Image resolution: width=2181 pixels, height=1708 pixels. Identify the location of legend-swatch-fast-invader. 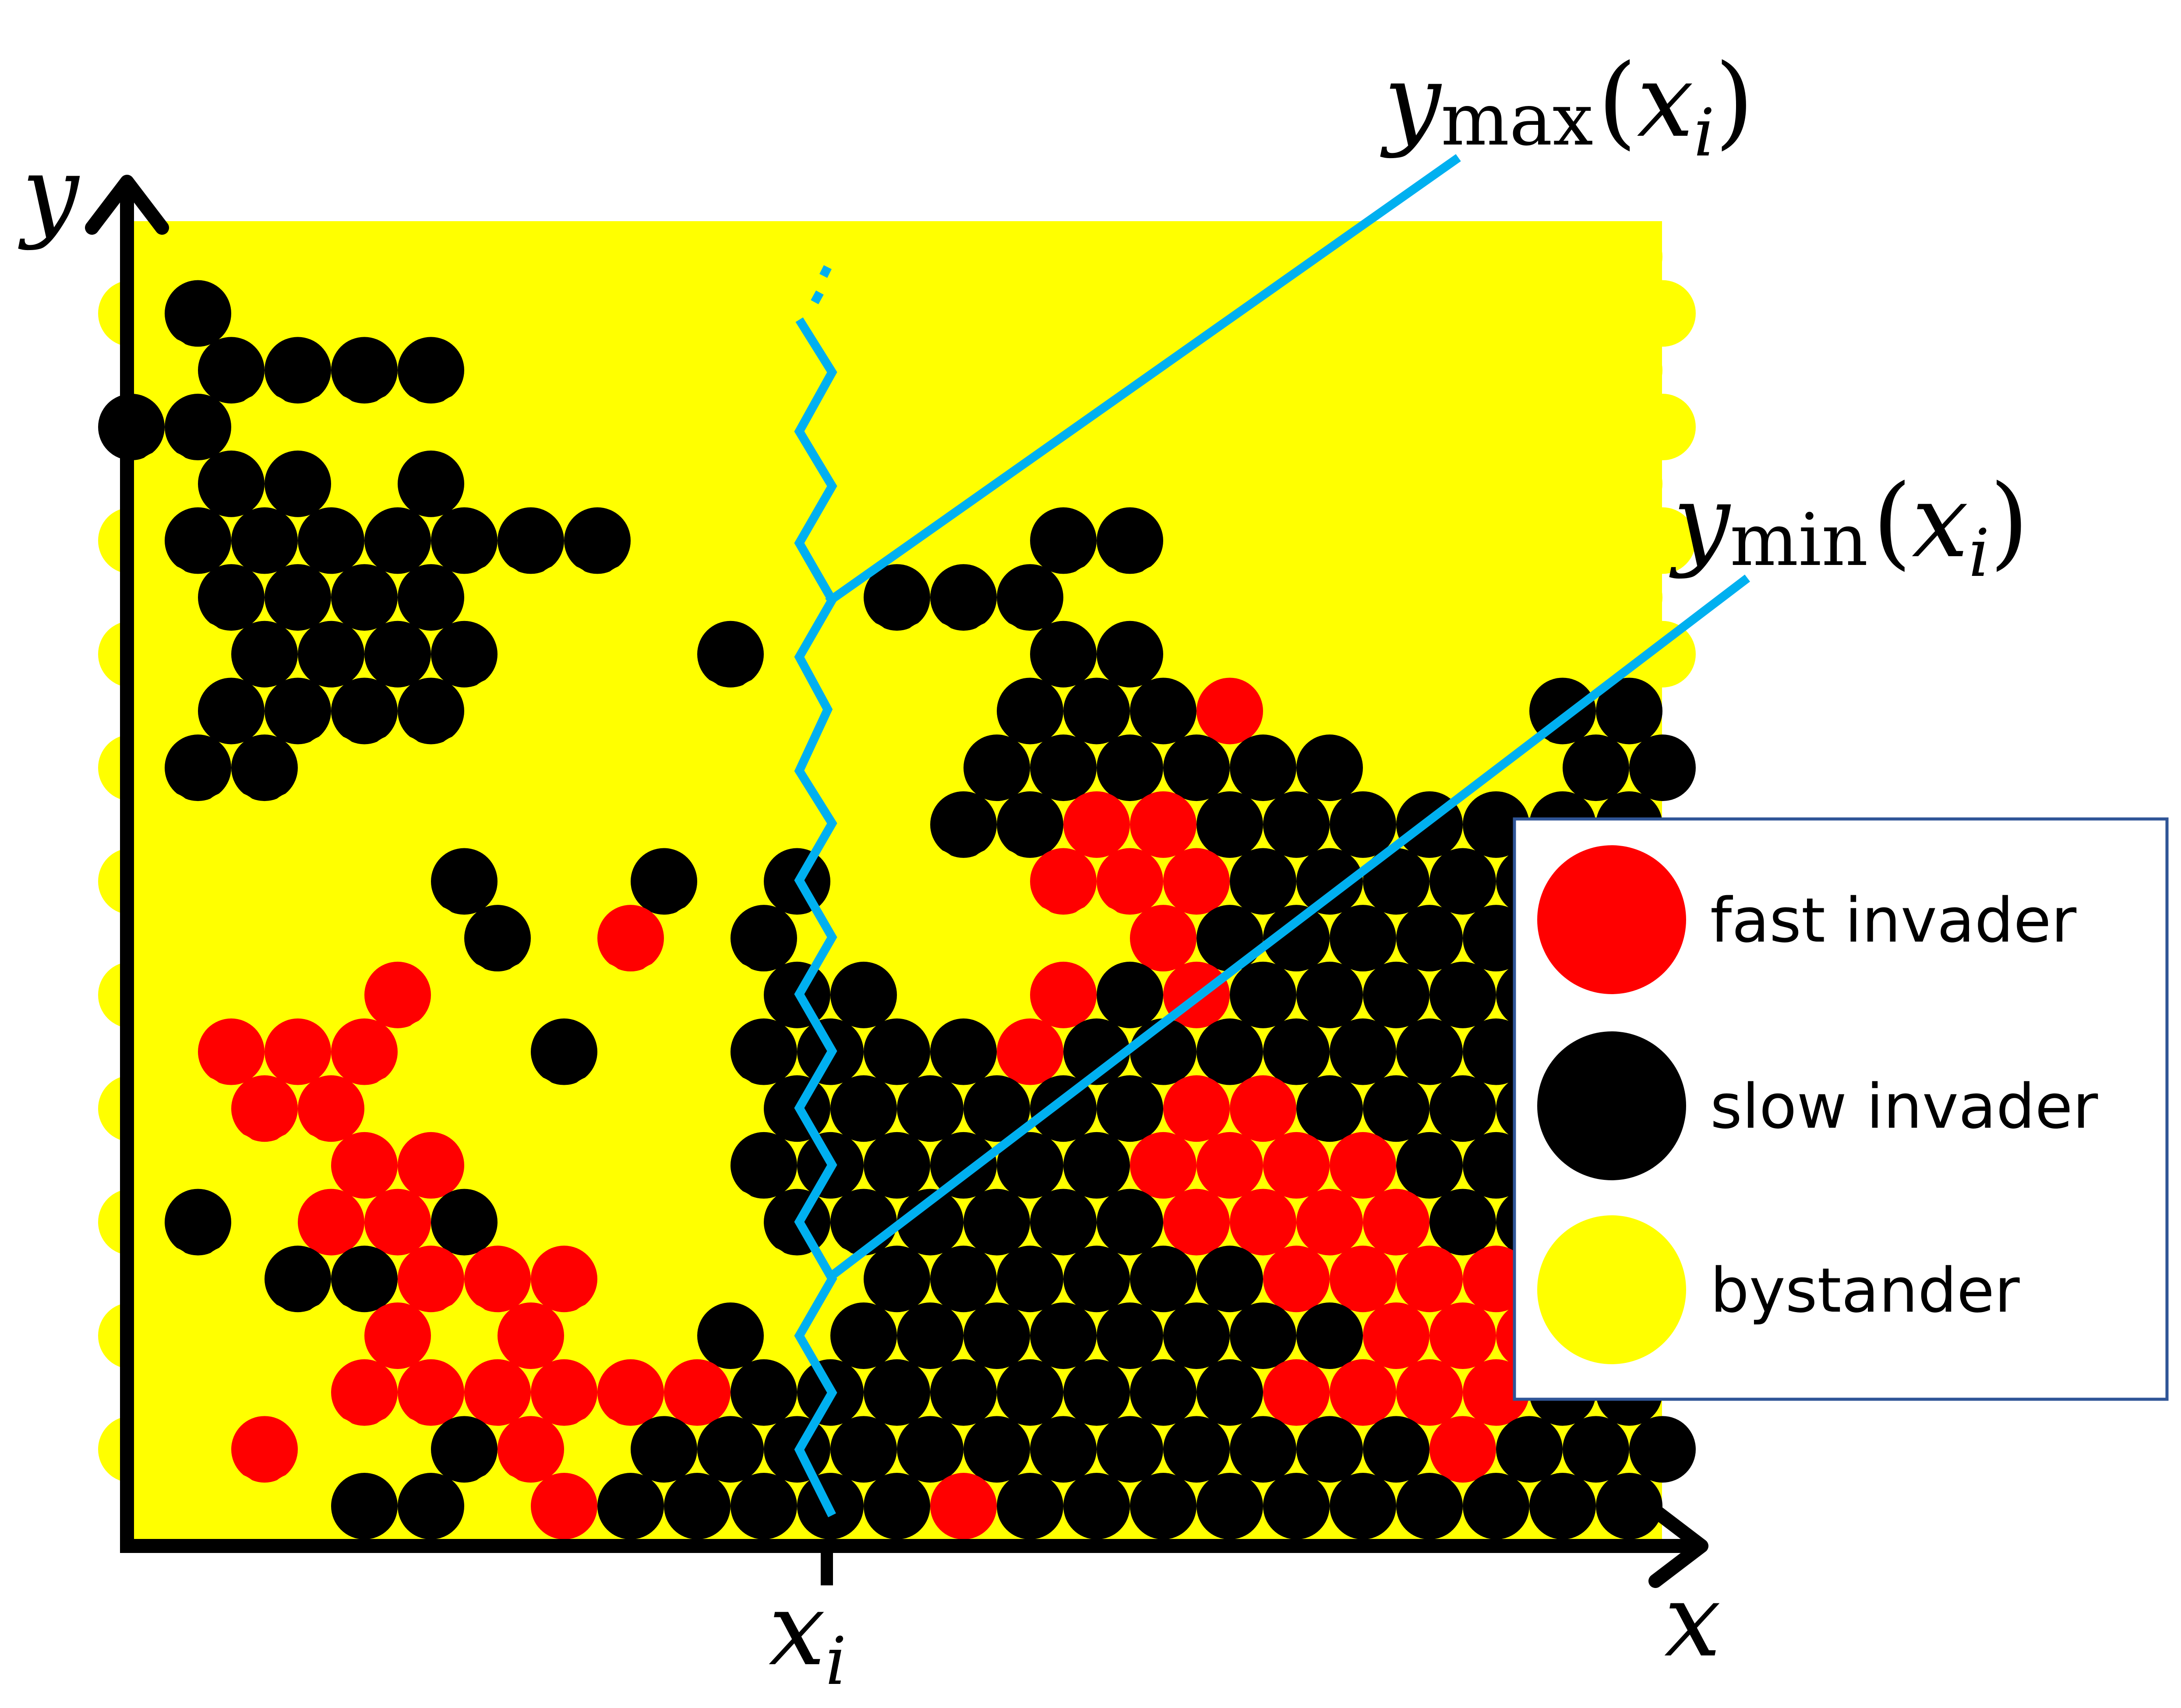
(1611, 920).